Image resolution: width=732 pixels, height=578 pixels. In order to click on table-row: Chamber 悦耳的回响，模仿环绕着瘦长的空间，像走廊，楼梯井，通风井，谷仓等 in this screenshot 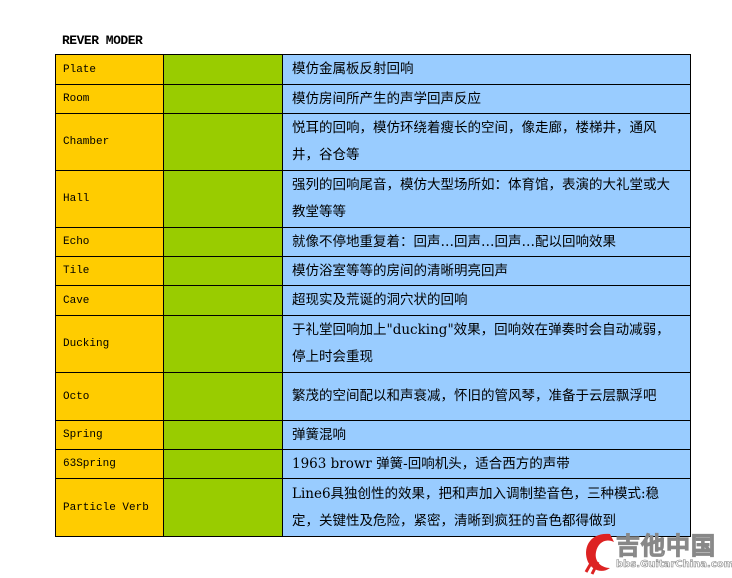, I will do `click(373, 142)`.